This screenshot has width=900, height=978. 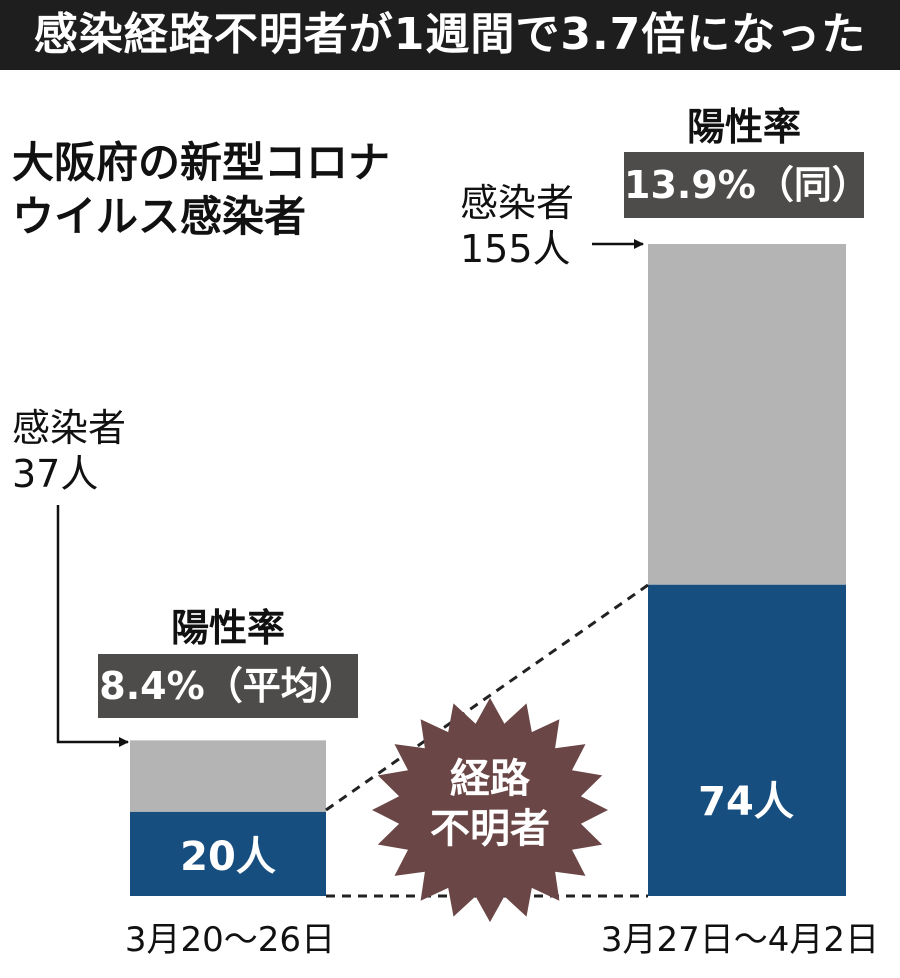 I want to click on x-tick-label-first: 3月20～26日, so click(x=230, y=940).